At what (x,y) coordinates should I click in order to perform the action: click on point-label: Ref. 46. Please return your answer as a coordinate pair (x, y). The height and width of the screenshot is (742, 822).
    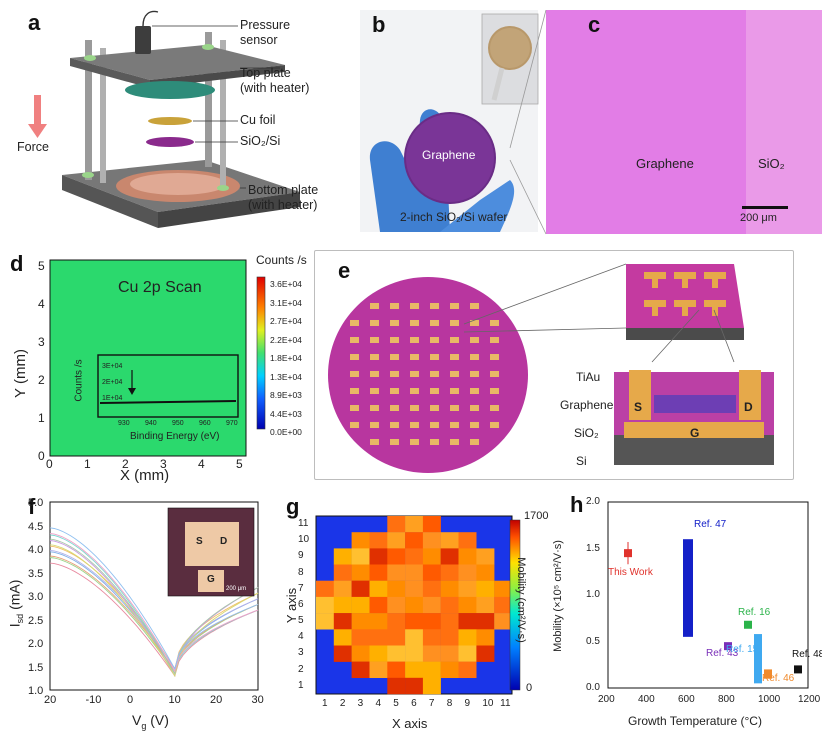
    Looking at the image, I should click on (778, 679).